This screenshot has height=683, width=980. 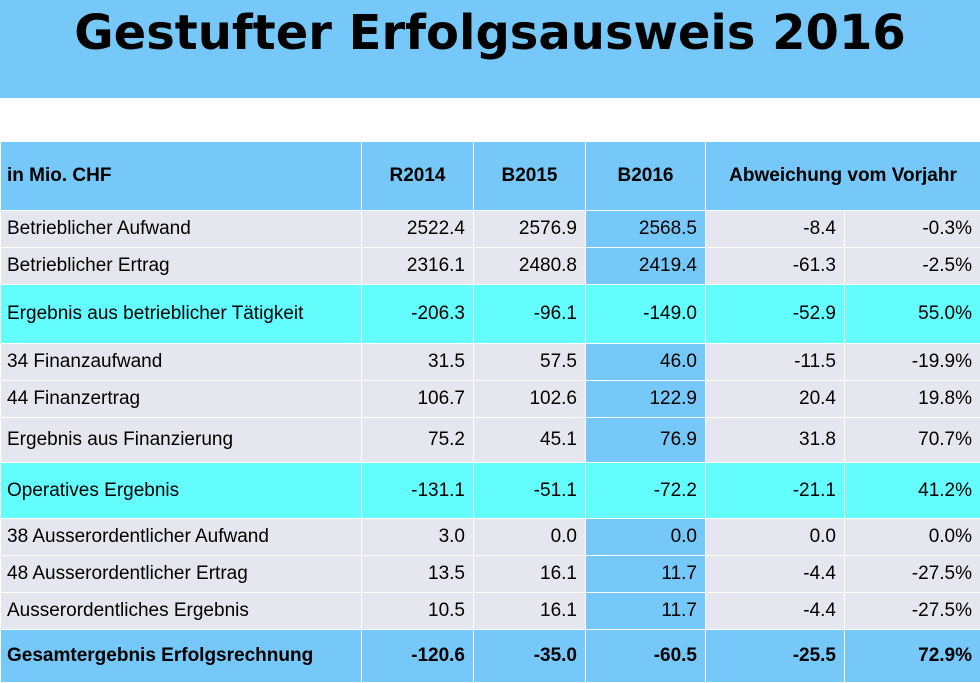 I want to click on cell-deviation-pct: -2.5%, so click(x=912, y=266).